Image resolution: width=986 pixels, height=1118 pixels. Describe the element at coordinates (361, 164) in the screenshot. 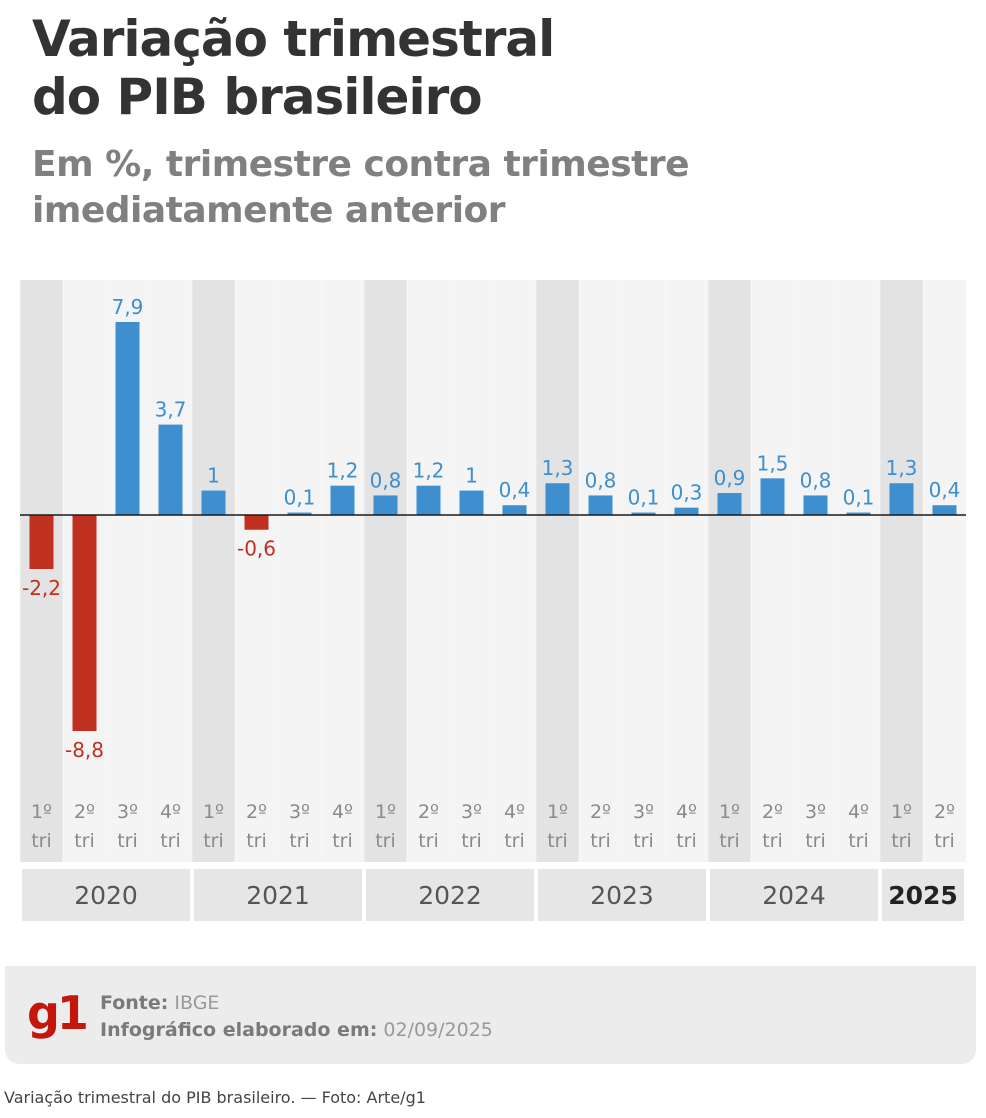

I see `chart-subtitle-line-1: Em %, trimestre contra trimestre` at that location.